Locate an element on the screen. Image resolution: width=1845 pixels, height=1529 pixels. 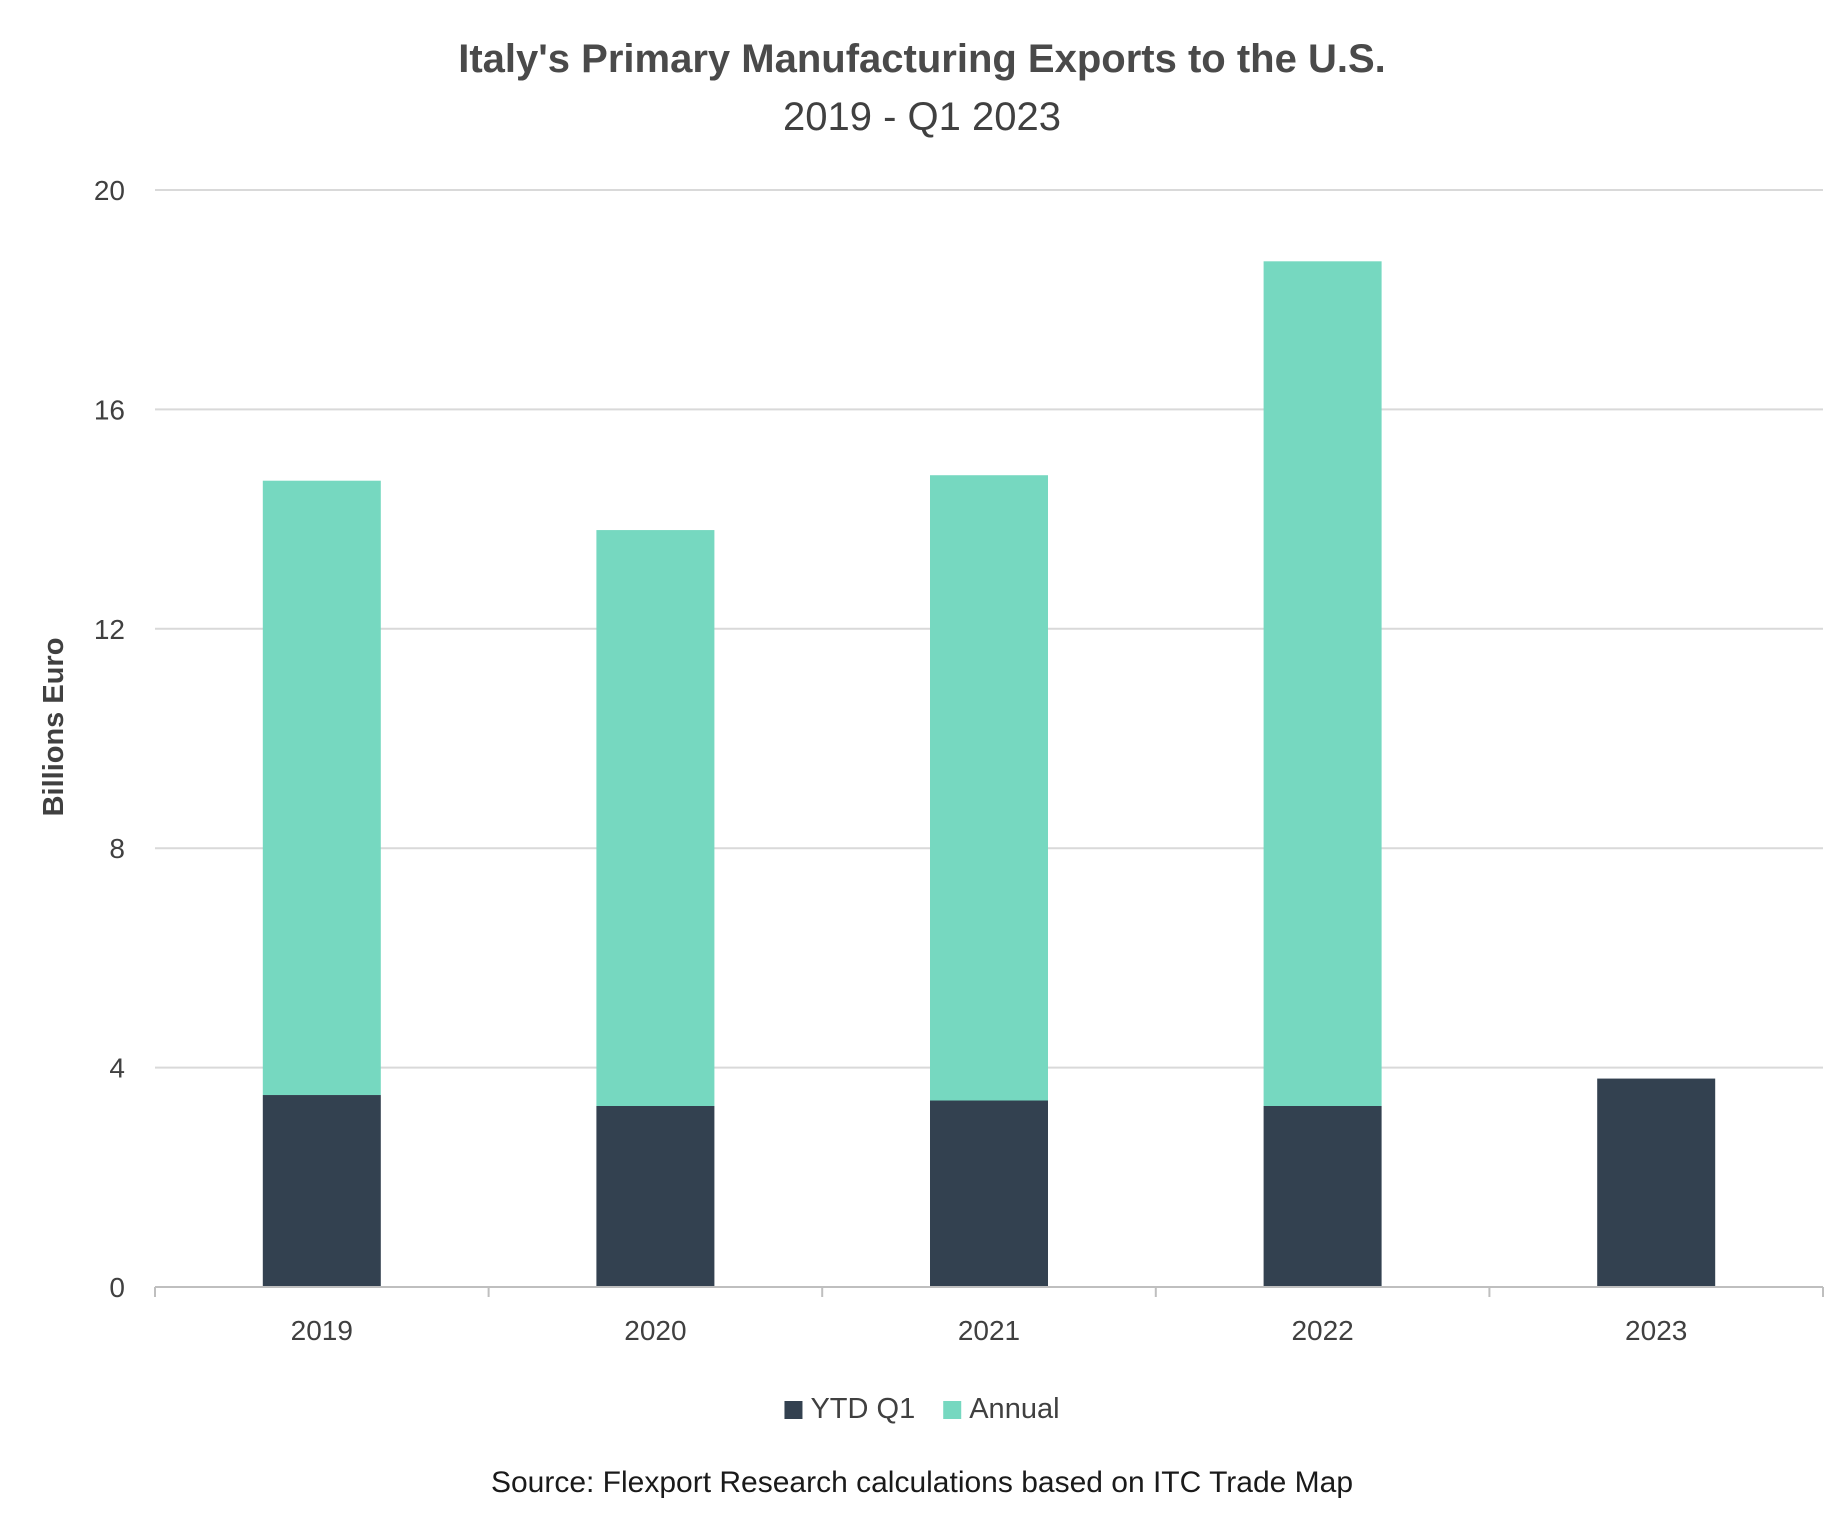
legend-item: YTD Q1 is located at coordinates (849, 1409).